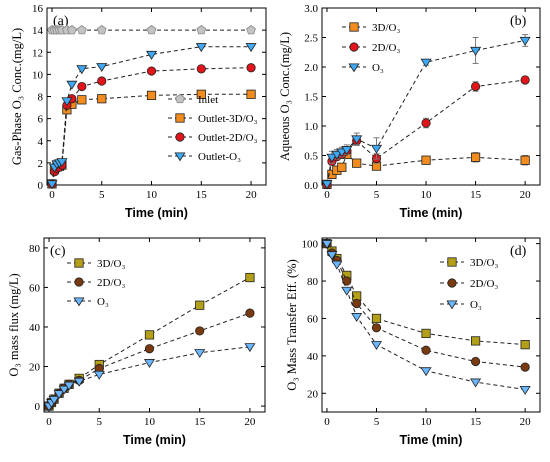 This screenshot has width=550, height=462. I want to click on y-axis-label: O₃ mass flux (mg/L), so click(14, 324).